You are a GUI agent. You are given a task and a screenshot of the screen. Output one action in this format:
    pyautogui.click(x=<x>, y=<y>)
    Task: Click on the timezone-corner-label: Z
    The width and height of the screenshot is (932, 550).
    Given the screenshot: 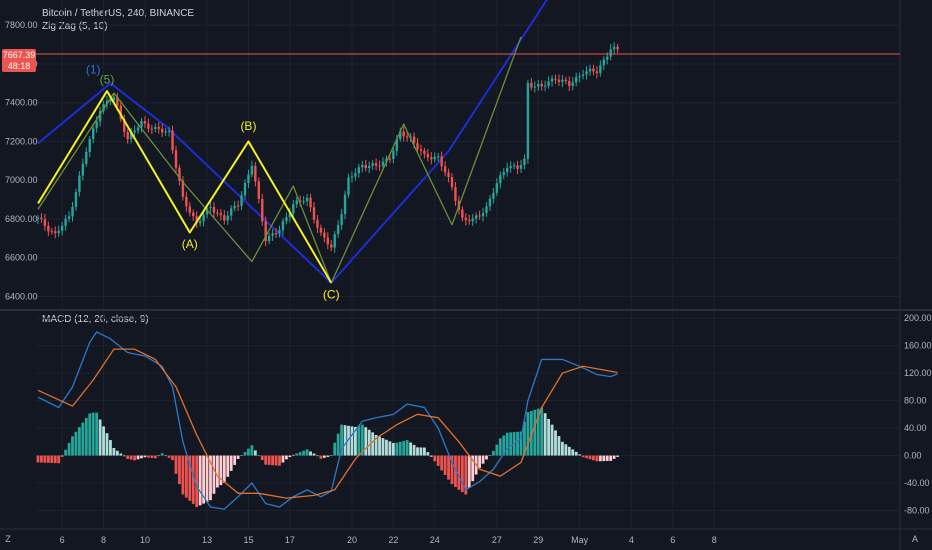 What is the action you would take?
    pyautogui.click(x=8, y=539)
    